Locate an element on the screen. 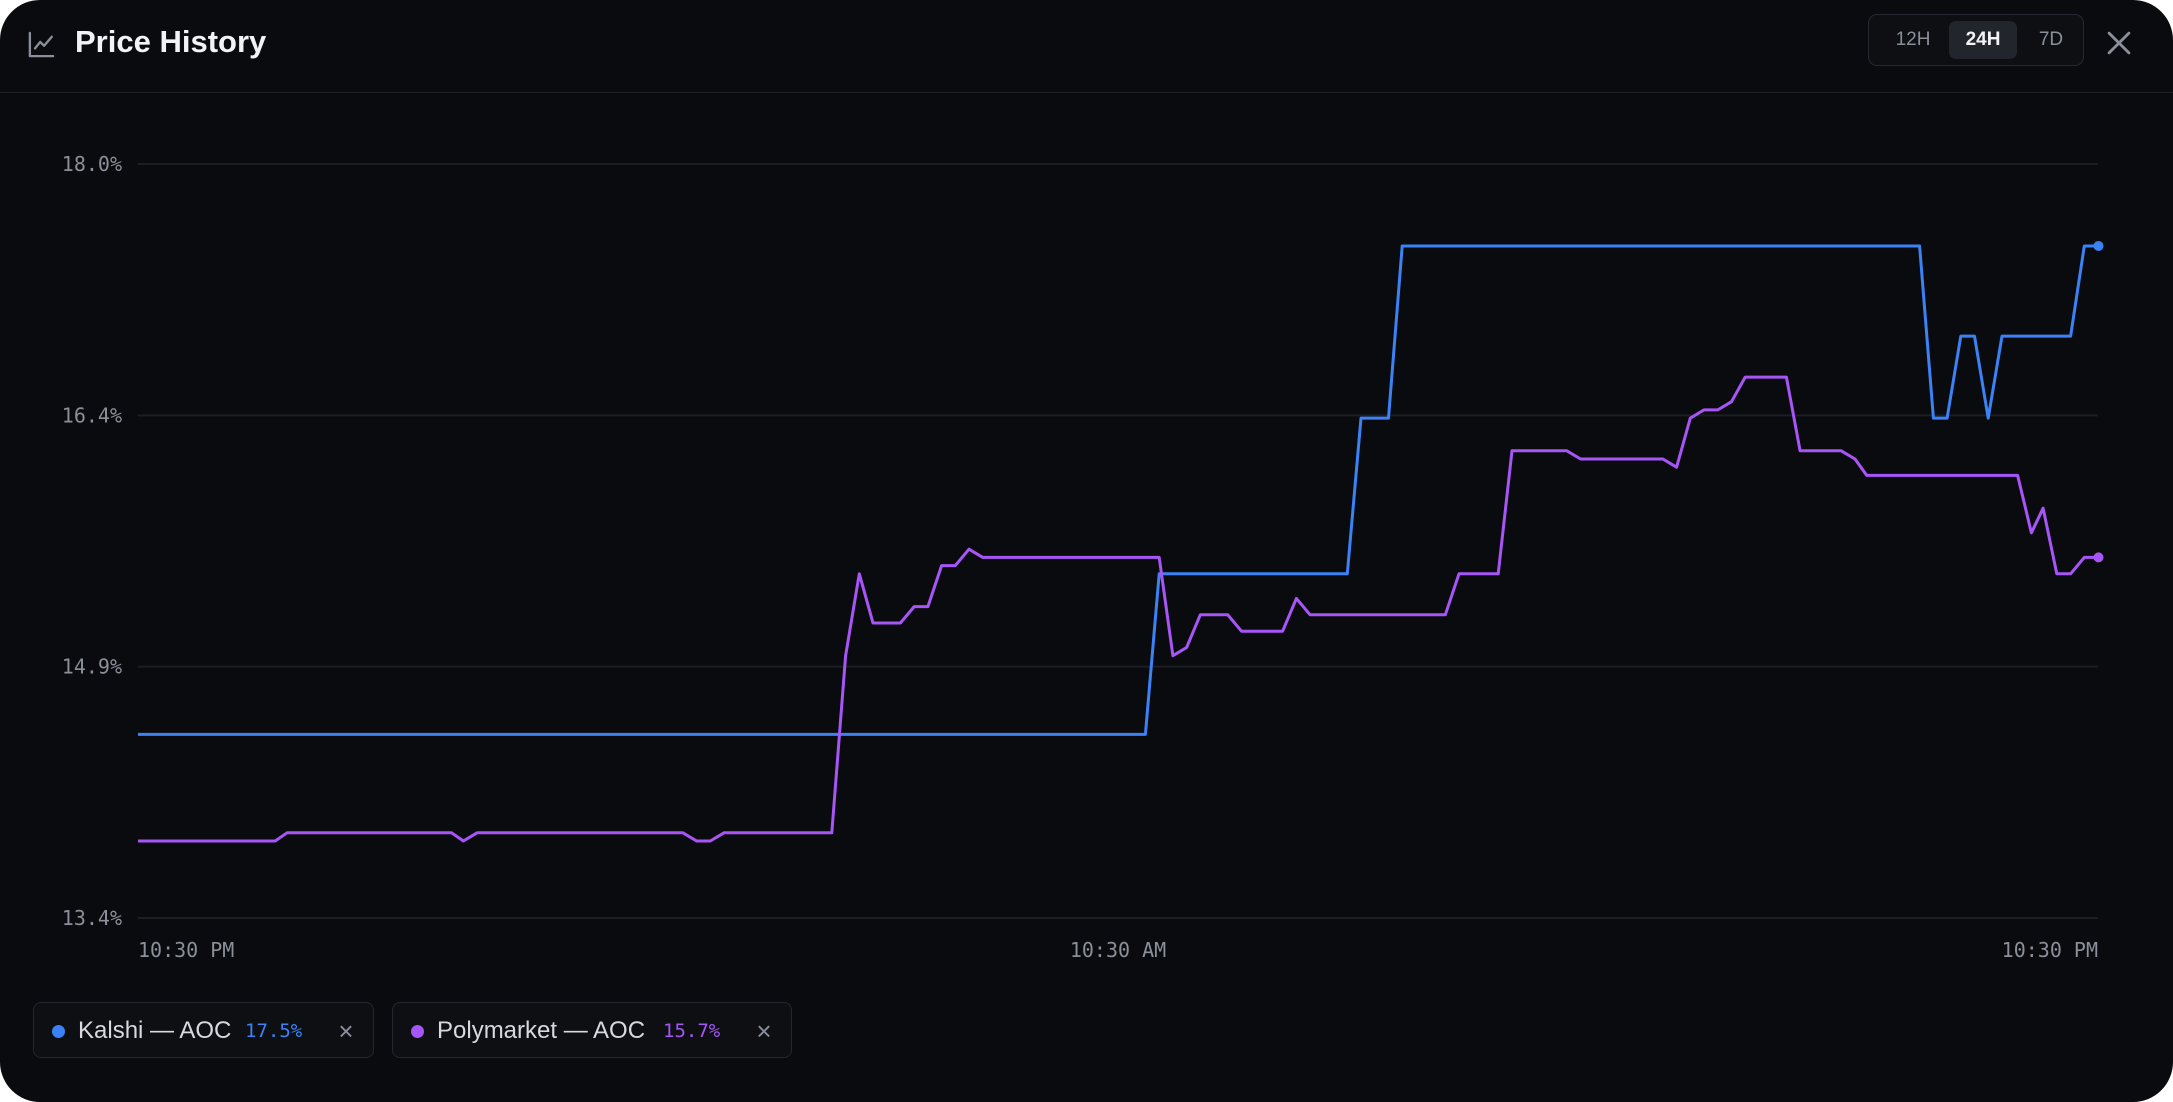 This screenshot has width=2173, height=1102. range-24h-button: 24H is located at coordinates (1983, 40).